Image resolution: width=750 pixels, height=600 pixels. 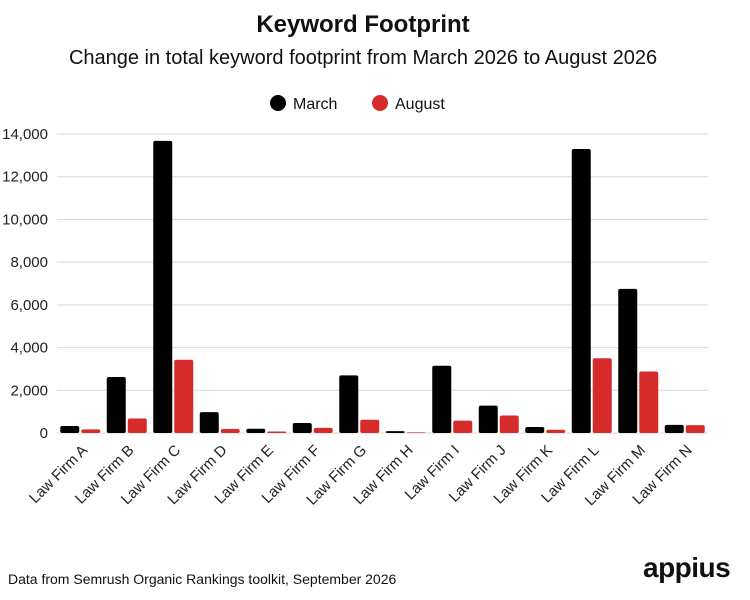 I want to click on legend-august-label: August, so click(x=420, y=104).